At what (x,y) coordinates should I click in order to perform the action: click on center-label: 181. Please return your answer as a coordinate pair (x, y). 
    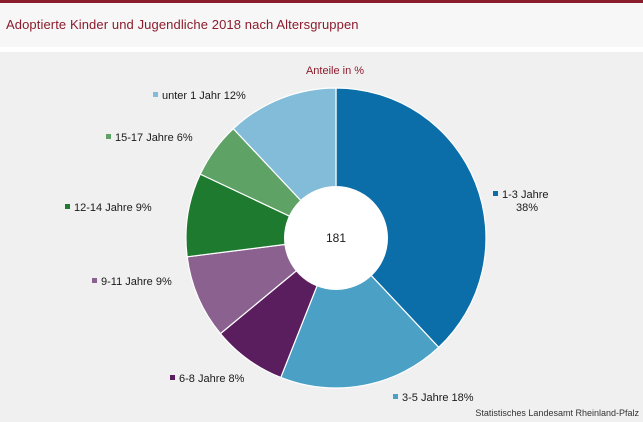
    Looking at the image, I should click on (336, 238).